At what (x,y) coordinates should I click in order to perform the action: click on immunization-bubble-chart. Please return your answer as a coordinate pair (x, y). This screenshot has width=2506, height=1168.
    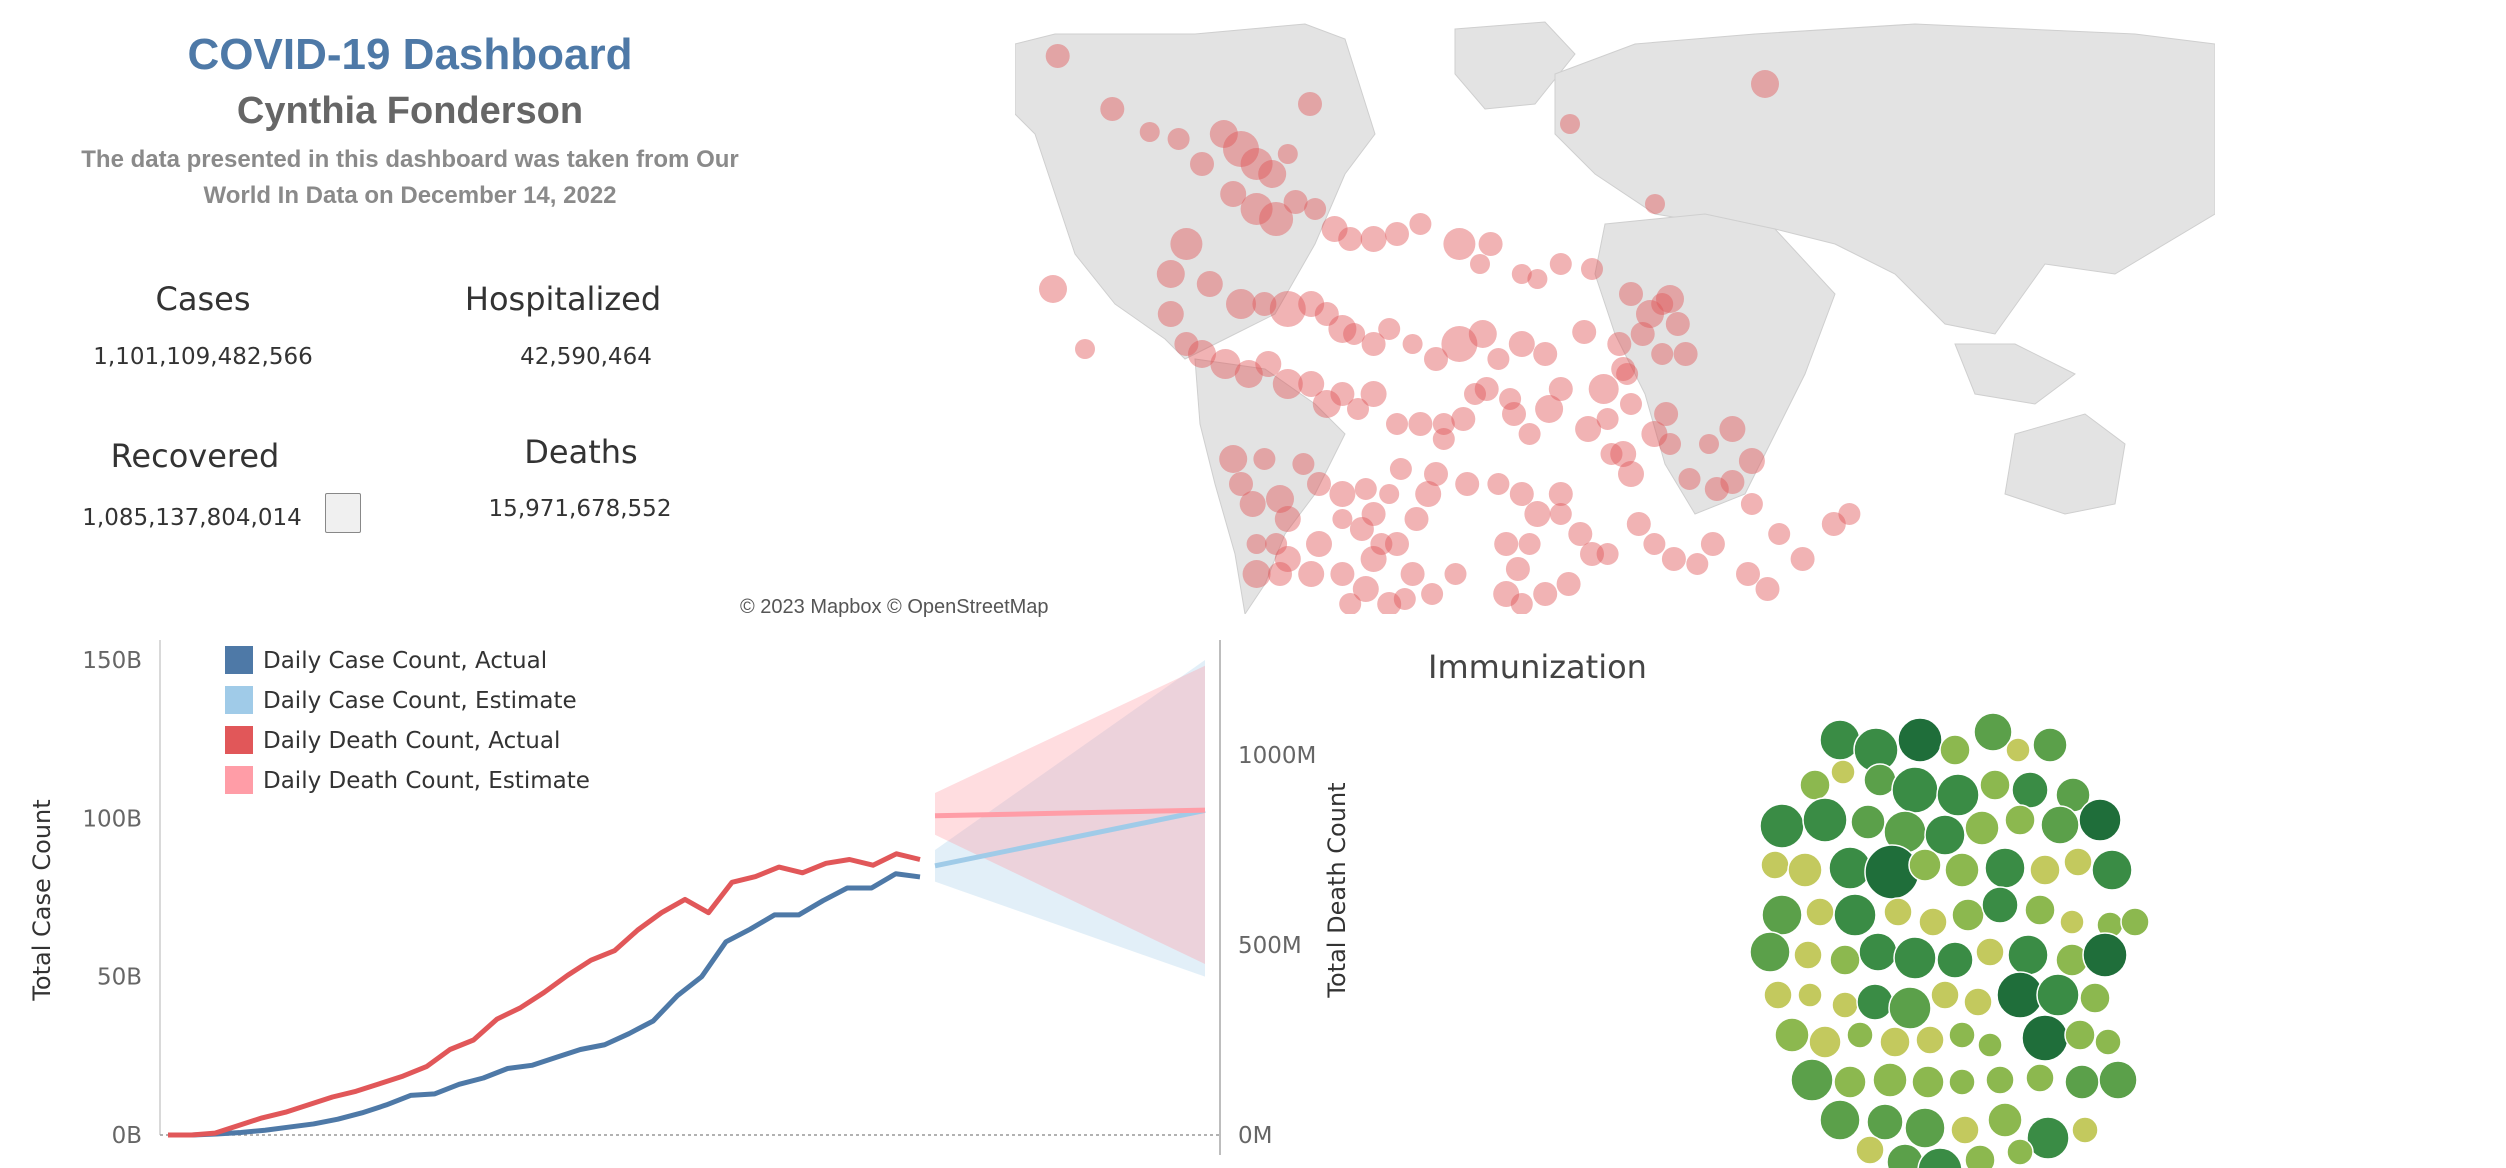
    Looking at the image, I should click on (1960, 929).